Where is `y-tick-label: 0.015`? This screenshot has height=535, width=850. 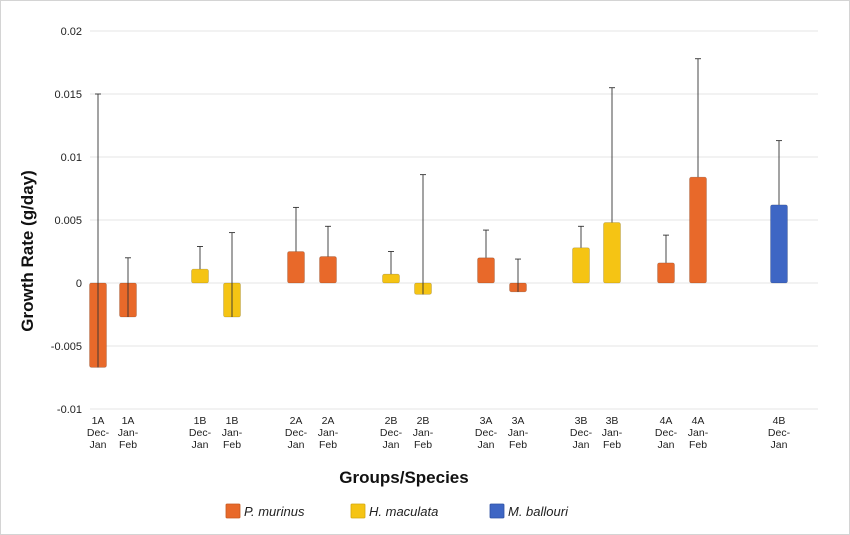 y-tick-label: 0.015 is located at coordinates (68, 95).